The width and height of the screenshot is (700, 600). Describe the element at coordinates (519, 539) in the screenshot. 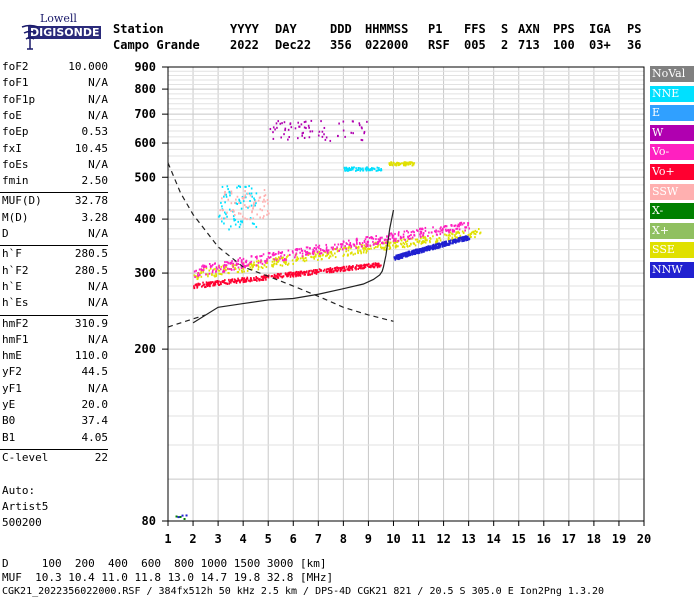

I see `x-tick-label: 15` at that location.